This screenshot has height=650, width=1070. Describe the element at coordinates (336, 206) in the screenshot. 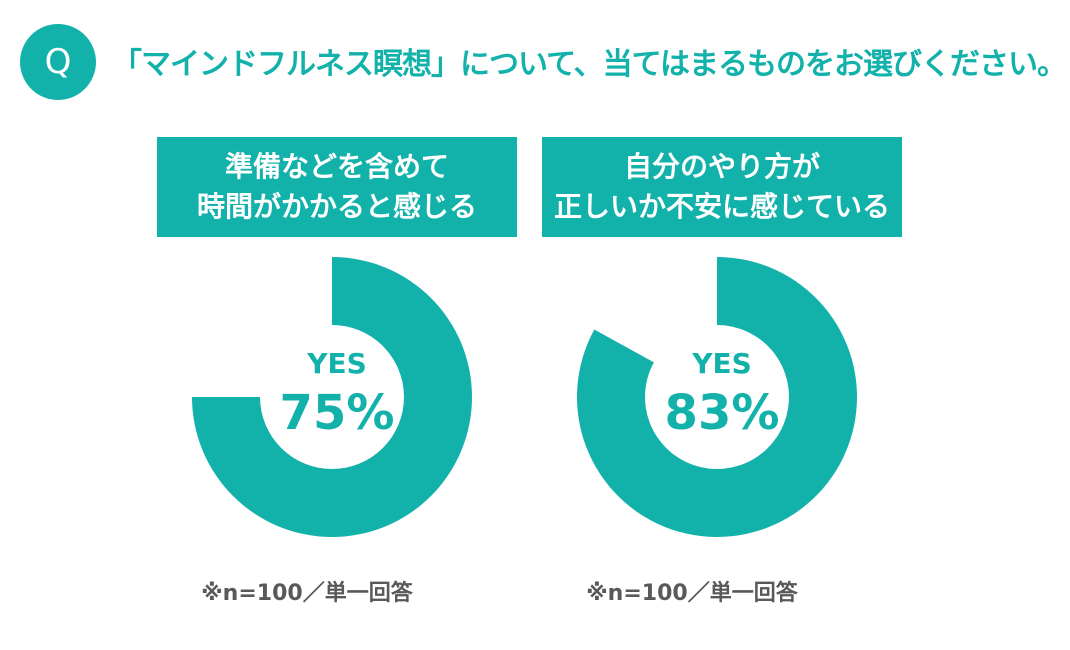

I see `chart-title-line-2: 時間がかかると感じる` at that location.